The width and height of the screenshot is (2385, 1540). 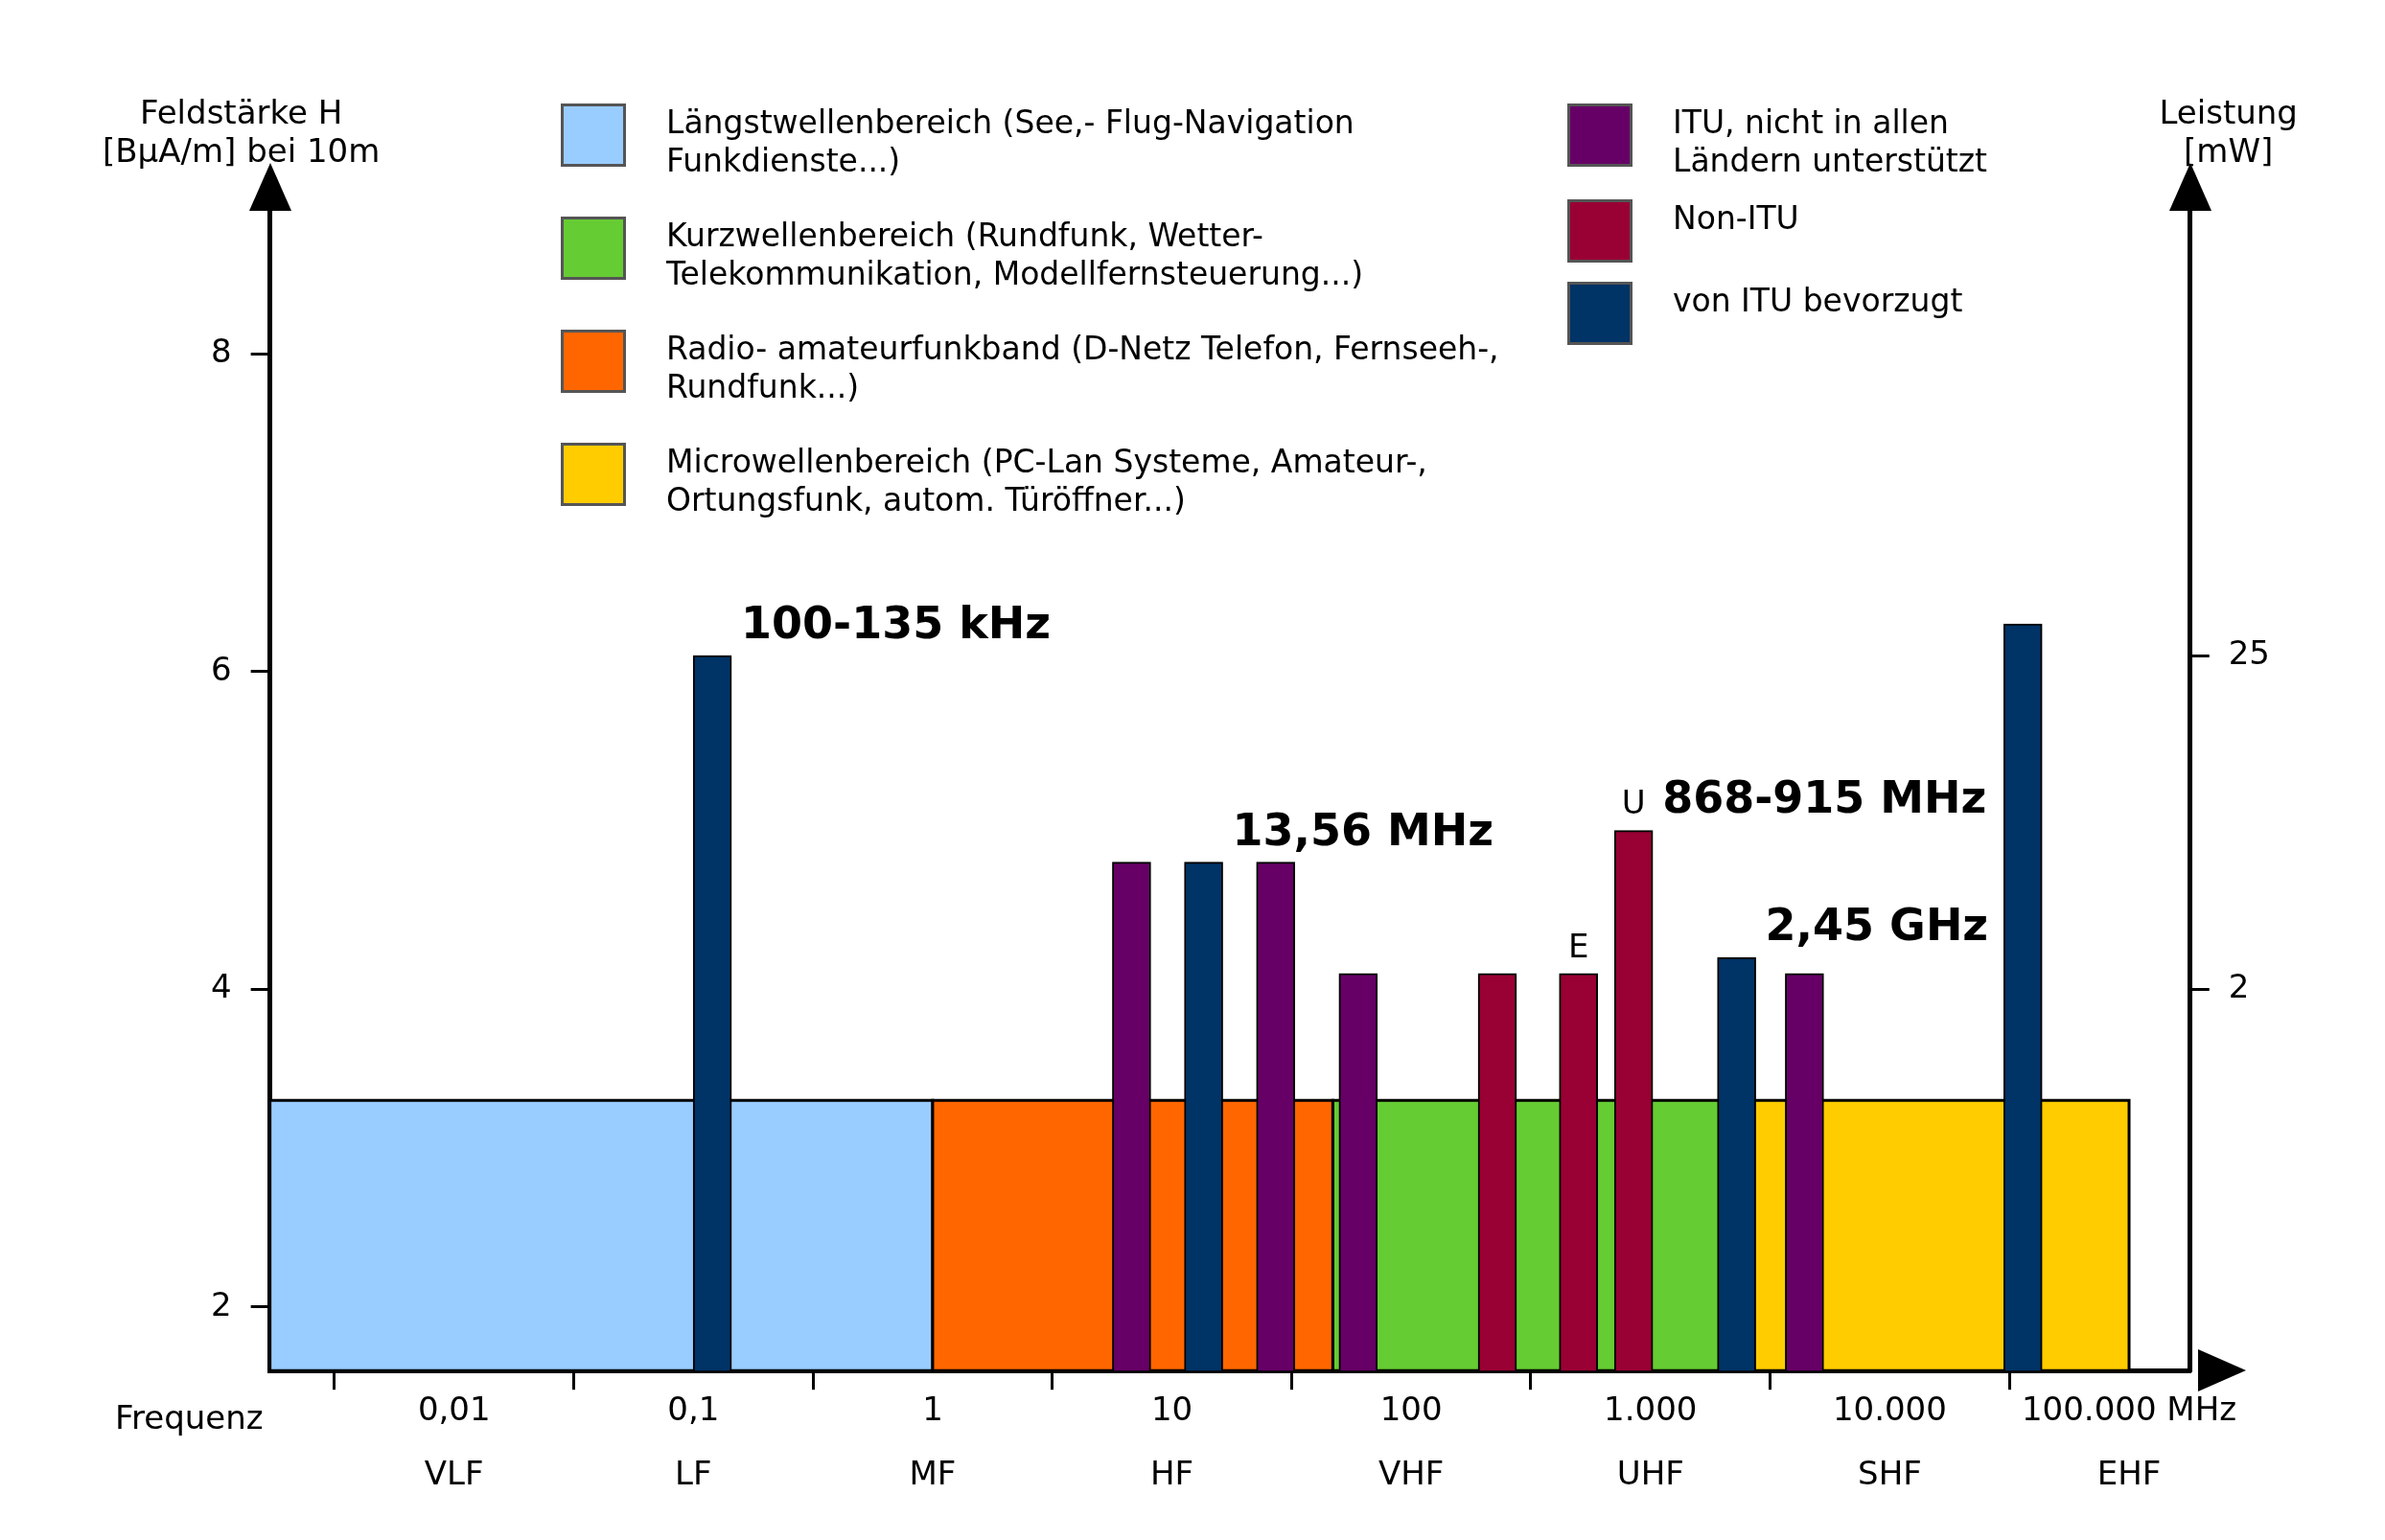 I want to click on legend-label: Kurzwellenbereich (Rundfunk, Wetter- Telekommunikation, Modellfernsteuerung...), so click(x=1016, y=255).